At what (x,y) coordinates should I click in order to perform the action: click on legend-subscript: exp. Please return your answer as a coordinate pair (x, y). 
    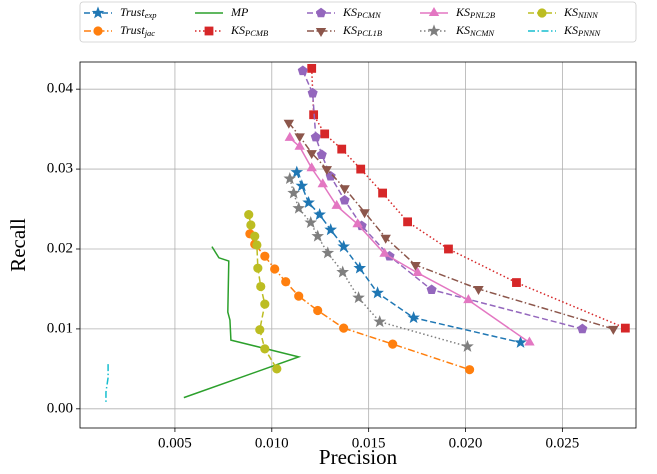
    Looking at the image, I should click on (151, 15).